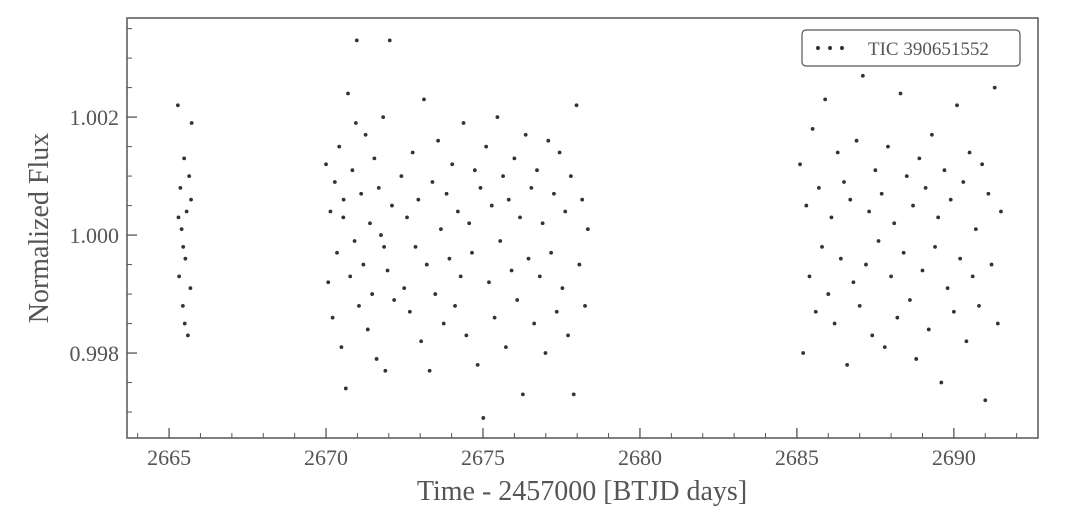 Image resolution: width=1084 pixels, height=531 pixels. What do you see at coordinates (954, 457) in the screenshot?
I see `x-tick-label: 2690` at bounding box center [954, 457].